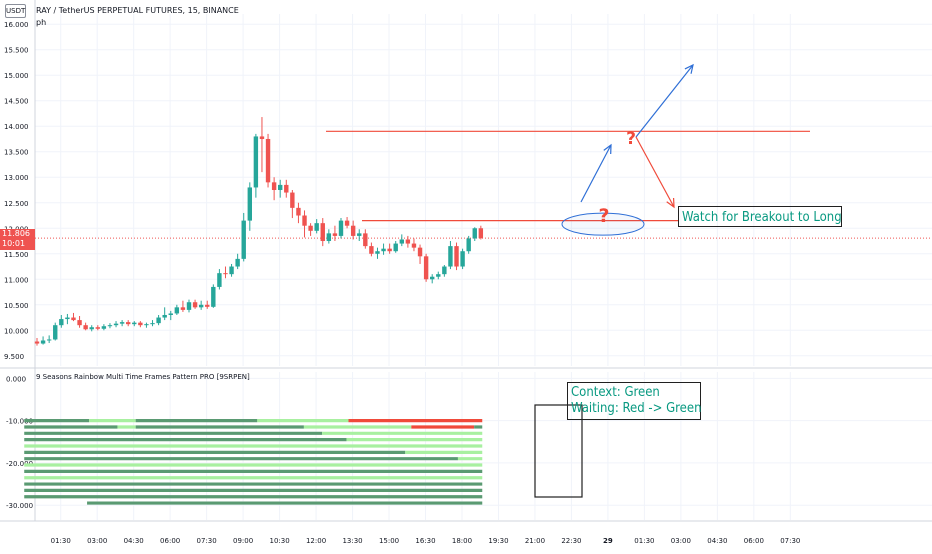 Image resolution: width=932 pixels, height=554 pixels. I want to click on question-mark-upper: ?, so click(631, 139).